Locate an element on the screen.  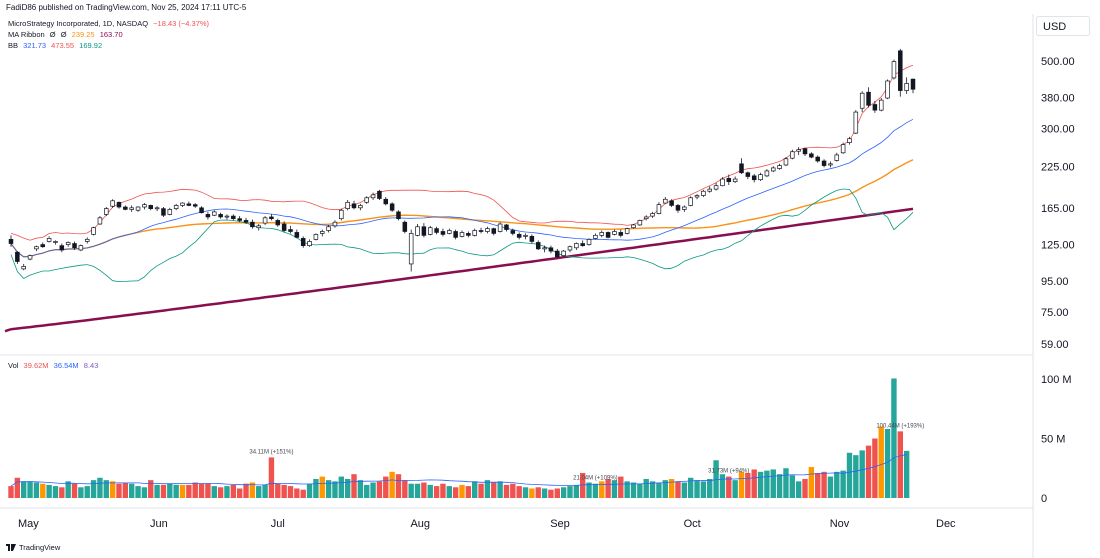
legend-bb-basis: 321.73 is located at coordinates (35, 45).